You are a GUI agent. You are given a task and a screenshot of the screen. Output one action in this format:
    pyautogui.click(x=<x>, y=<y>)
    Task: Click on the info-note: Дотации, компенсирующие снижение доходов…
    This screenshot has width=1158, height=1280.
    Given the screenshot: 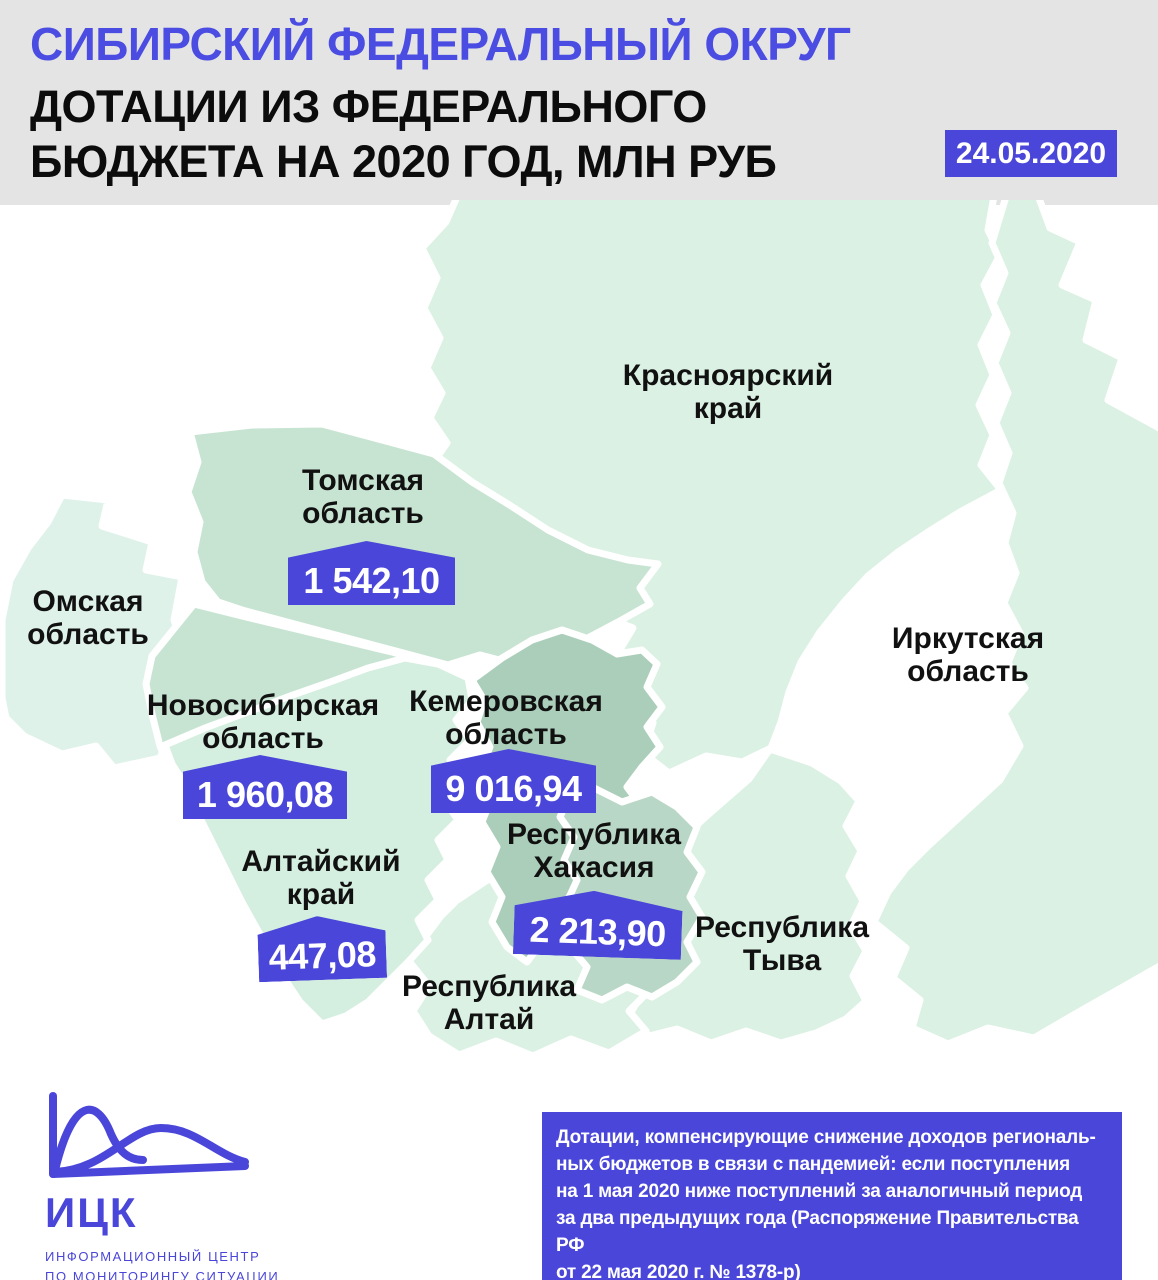 What is the action you would take?
    pyautogui.click(x=832, y=1196)
    